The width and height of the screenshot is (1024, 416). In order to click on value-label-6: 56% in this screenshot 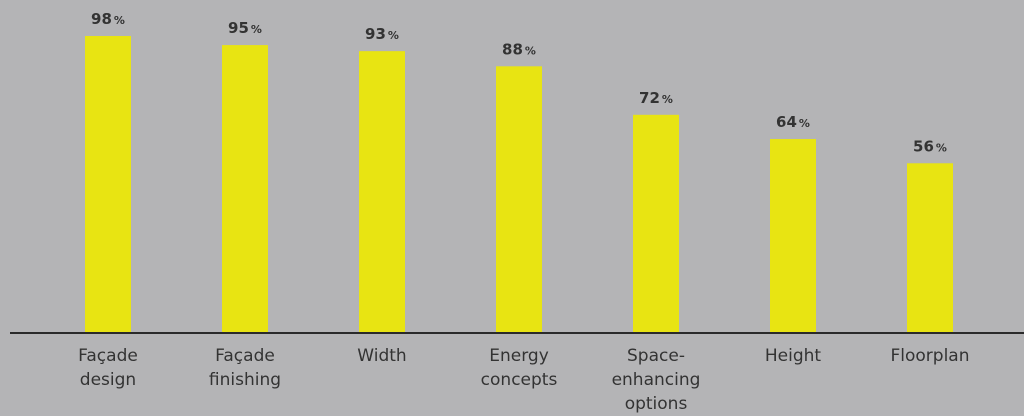, I will do `click(930, 146)`.